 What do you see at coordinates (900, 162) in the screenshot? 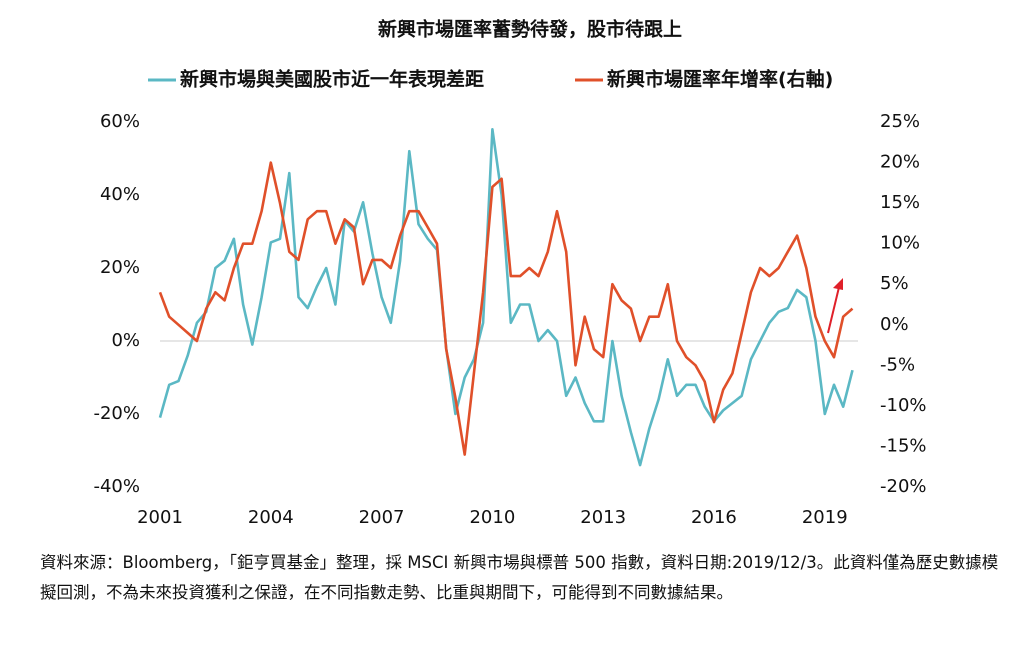
I see `y2-tick-label: 20%` at bounding box center [900, 162].